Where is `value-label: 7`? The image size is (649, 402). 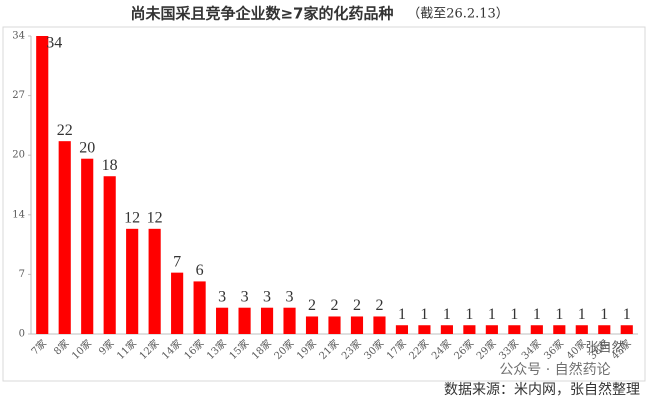
value-label: 7 is located at coordinates (177, 261).